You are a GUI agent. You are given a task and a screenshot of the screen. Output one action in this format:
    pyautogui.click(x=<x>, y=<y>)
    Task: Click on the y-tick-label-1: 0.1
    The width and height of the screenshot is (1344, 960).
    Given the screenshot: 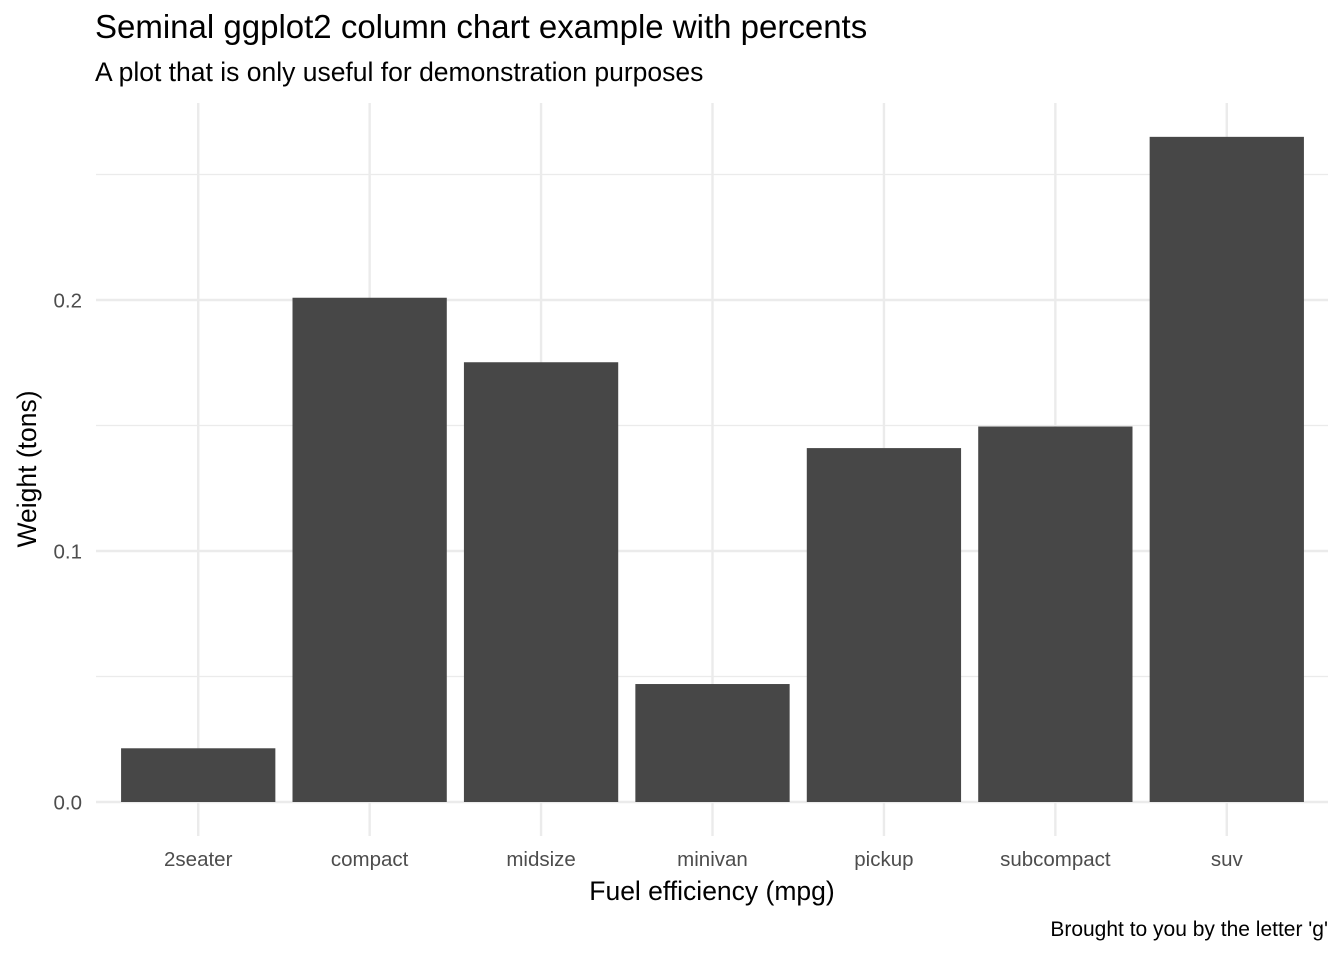 What is the action you would take?
    pyautogui.click(x=68, y=552)
    